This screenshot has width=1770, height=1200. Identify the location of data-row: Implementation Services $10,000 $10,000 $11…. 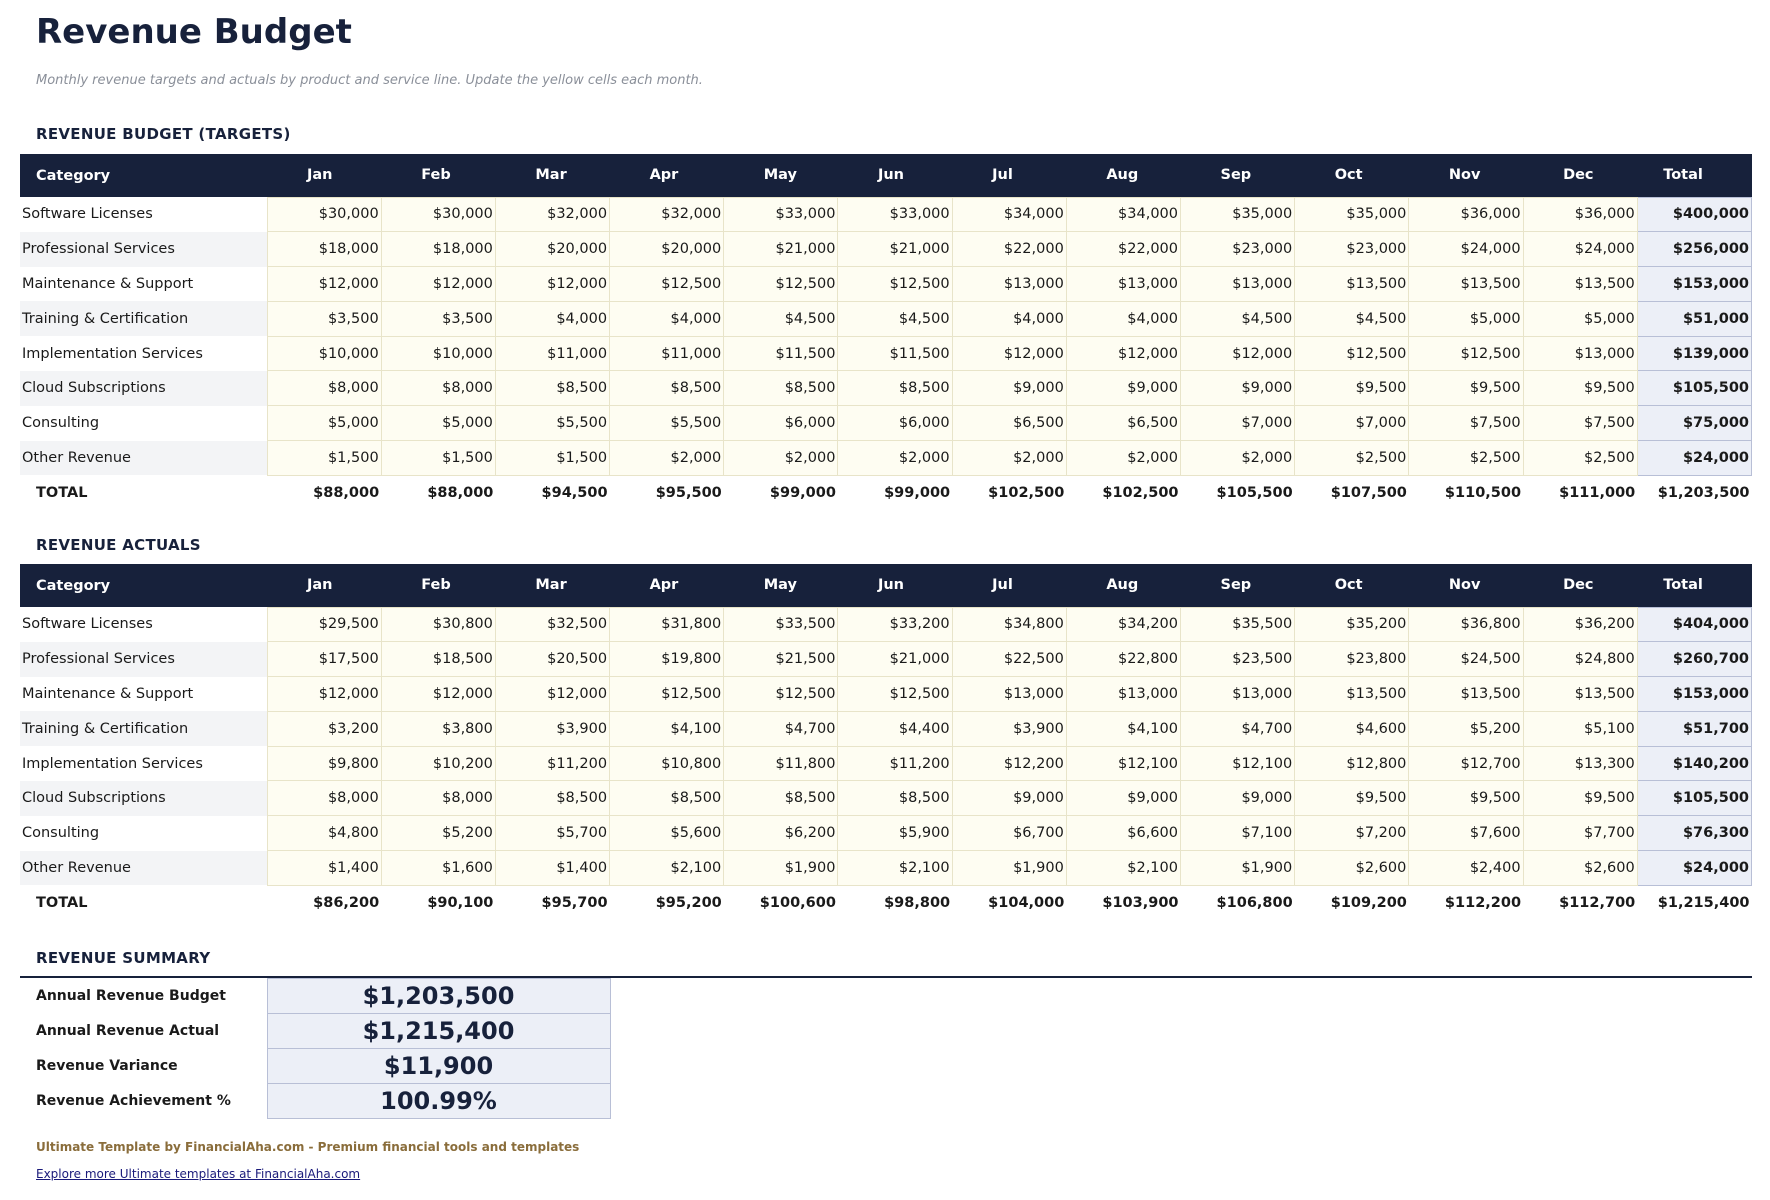
(886, 353).